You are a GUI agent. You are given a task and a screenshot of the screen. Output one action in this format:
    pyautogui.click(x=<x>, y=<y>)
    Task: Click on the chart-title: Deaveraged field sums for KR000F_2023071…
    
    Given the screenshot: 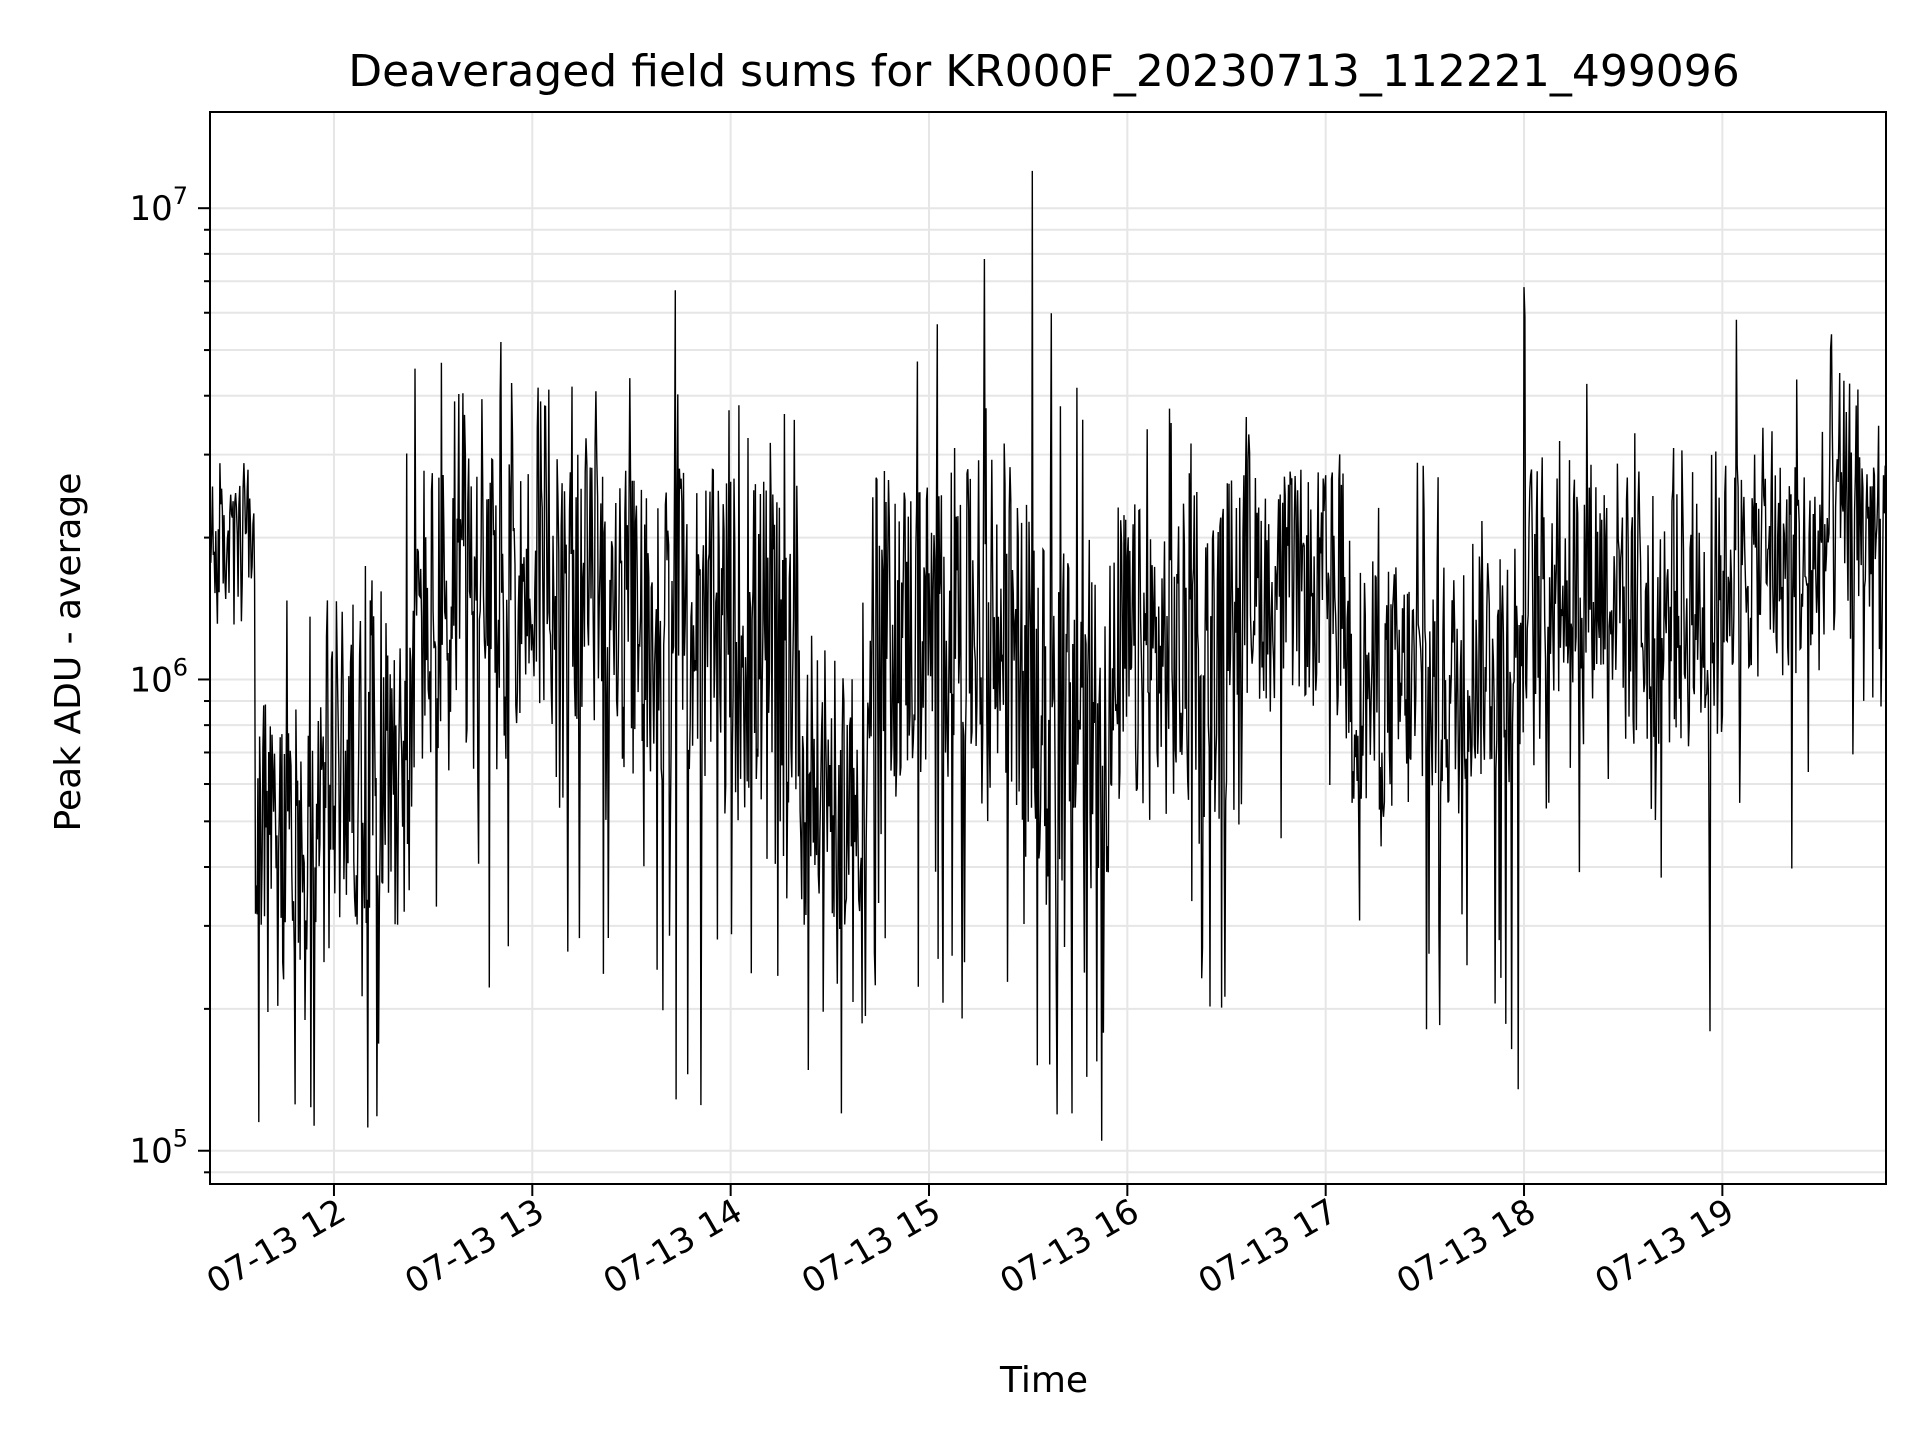 What is the action you would take?
    pyautogui.click(x=1044, y=71)
    